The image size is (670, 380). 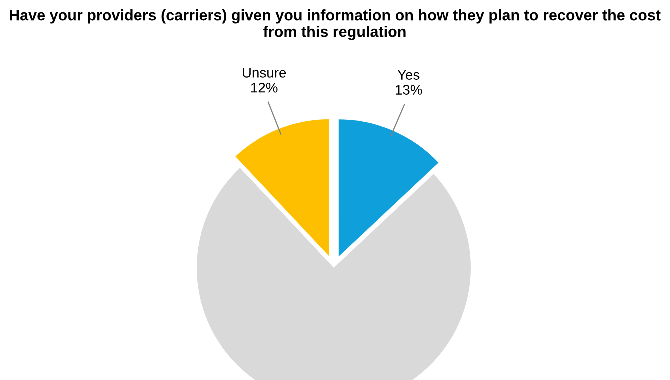 What do you see at coordinates (335, 25) in the screenshot?
I see `chart-title: Have your providers (carriers) given you information on how they plan to recover the cost from this regulation` at bounding box center [335, 25].